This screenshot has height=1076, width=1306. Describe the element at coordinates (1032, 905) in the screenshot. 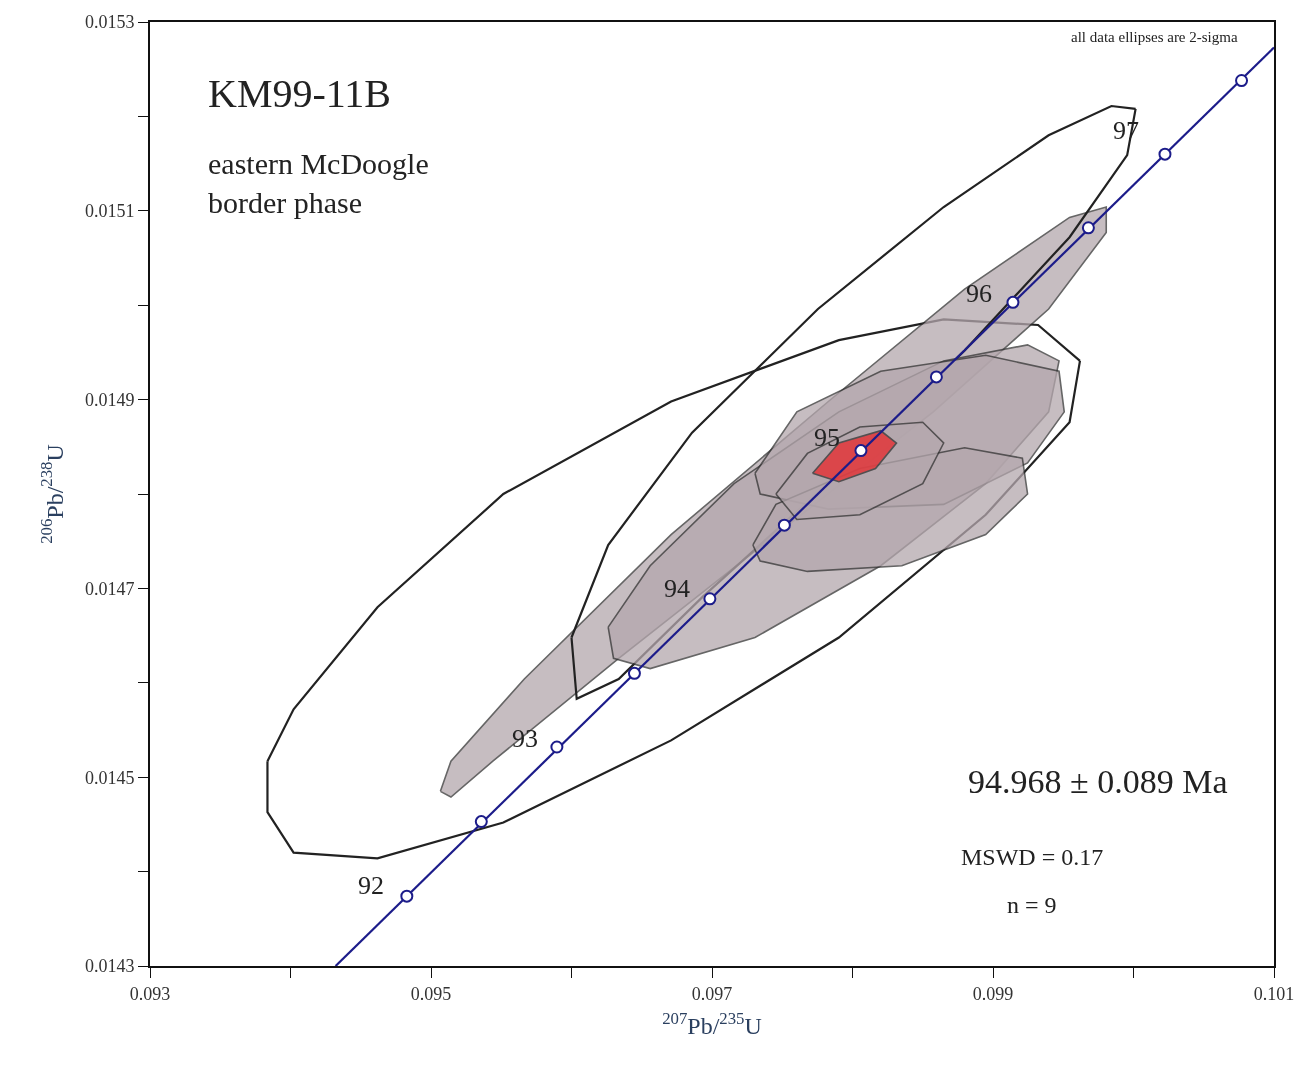

I see `annotation: n = 9` at that location.